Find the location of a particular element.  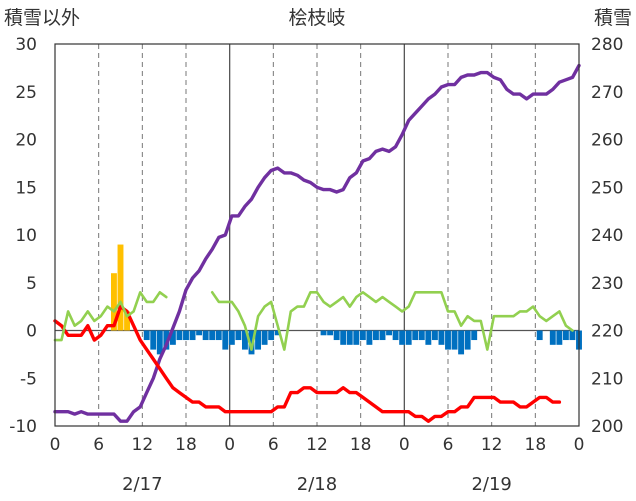

y-right-tick-label: 220 is located at coordinates (607, 332).